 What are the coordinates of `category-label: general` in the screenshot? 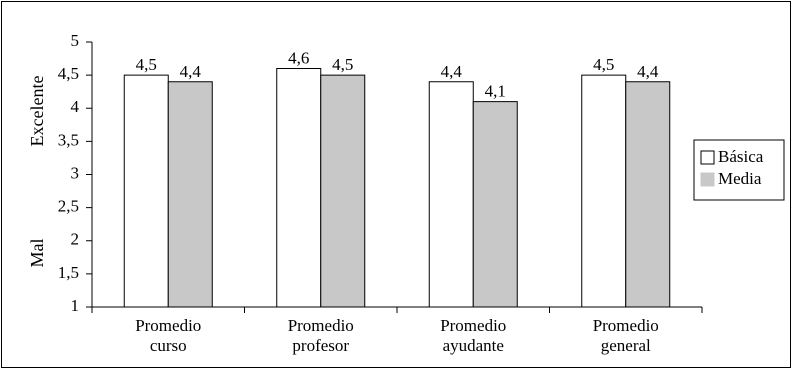 It's located at (626, 345).